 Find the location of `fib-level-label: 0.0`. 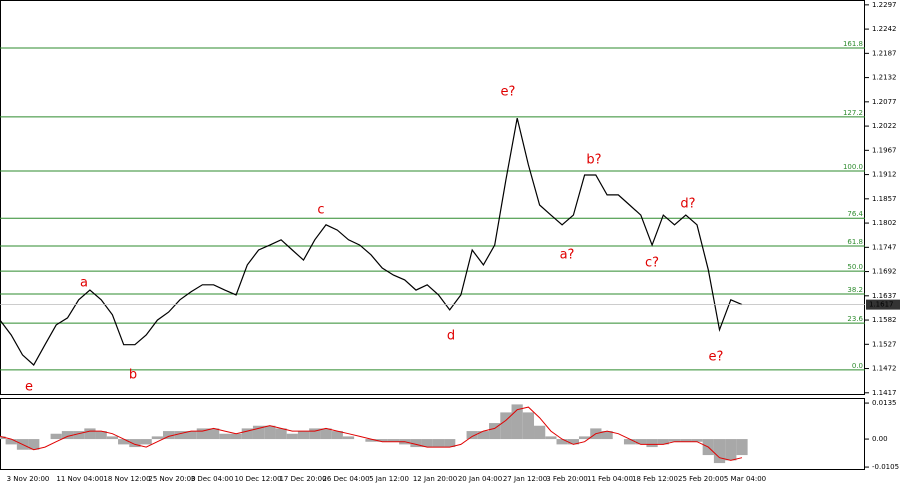

fib-level-label: 0.0 is located at coordinates (857, 366).